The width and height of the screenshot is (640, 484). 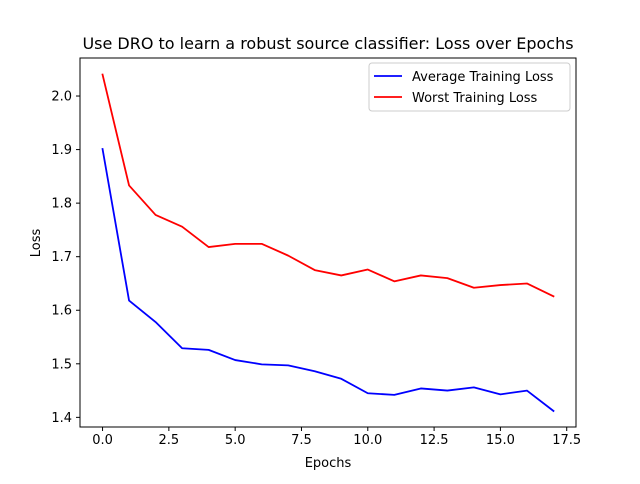 What do you see at coordinates (61, 364) in the screenshot?
I see `y-tick-label: 1.5` at bounding box center [61, 364].